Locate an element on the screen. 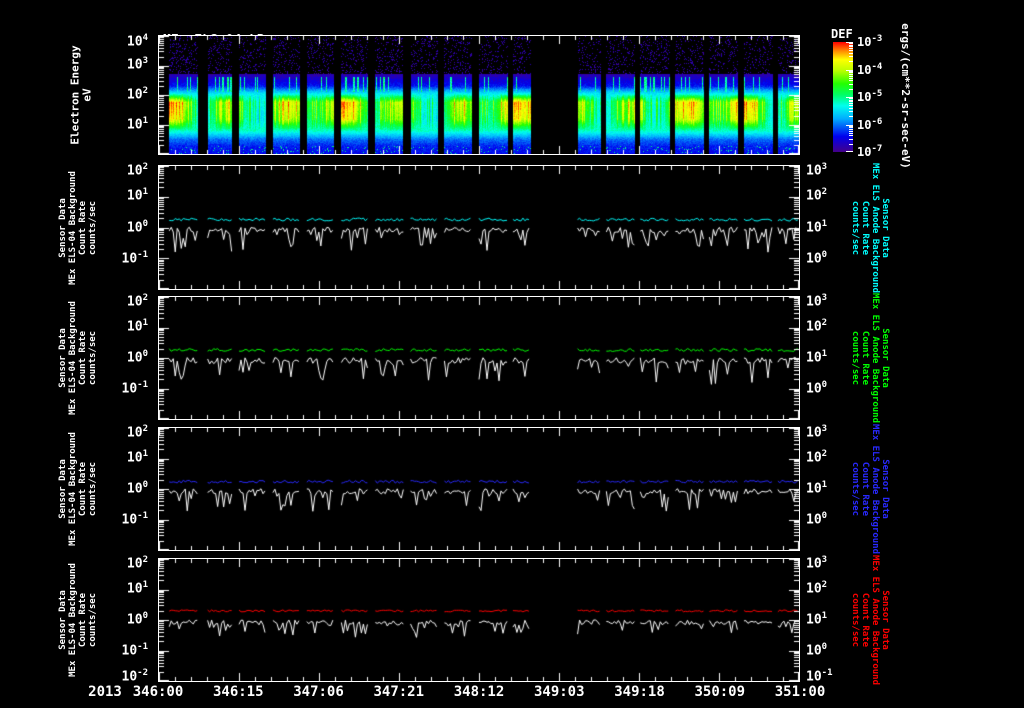 The height and width of the screenshot is (708, 1024). x-axis-tick-label: 346:00 is located at coordinates (158, 692).